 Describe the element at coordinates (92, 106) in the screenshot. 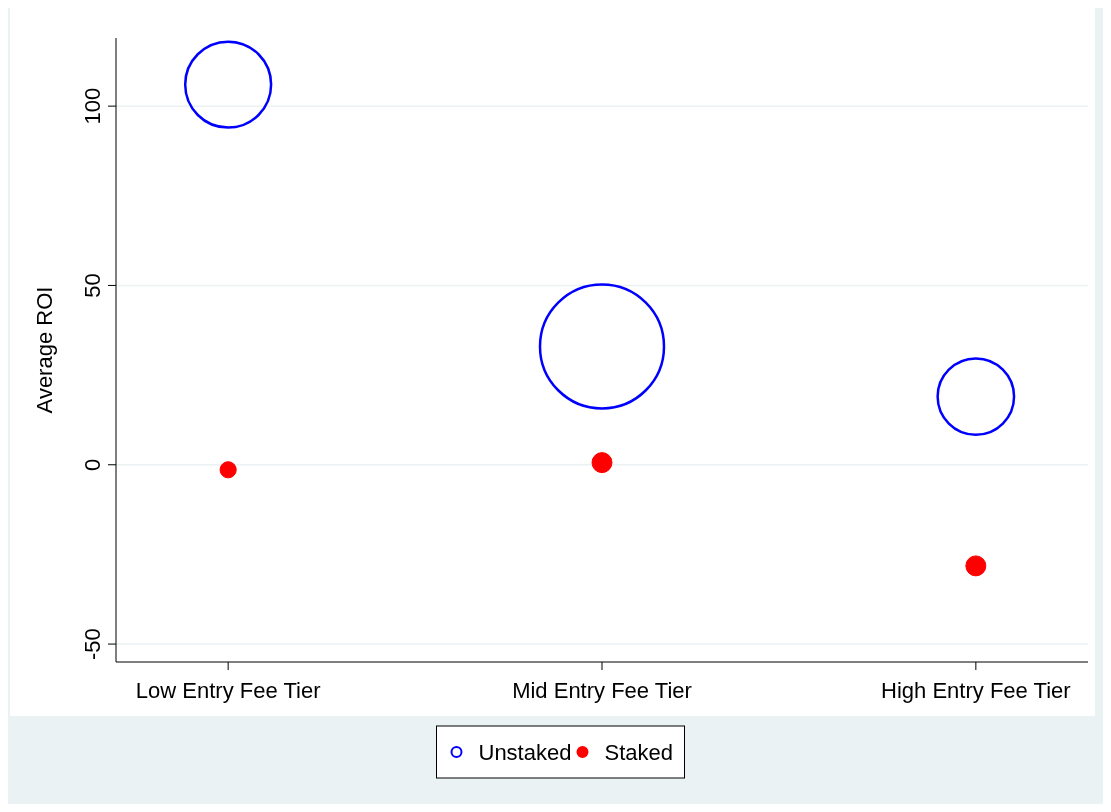

I see `y-tick-label: 100` at that location.